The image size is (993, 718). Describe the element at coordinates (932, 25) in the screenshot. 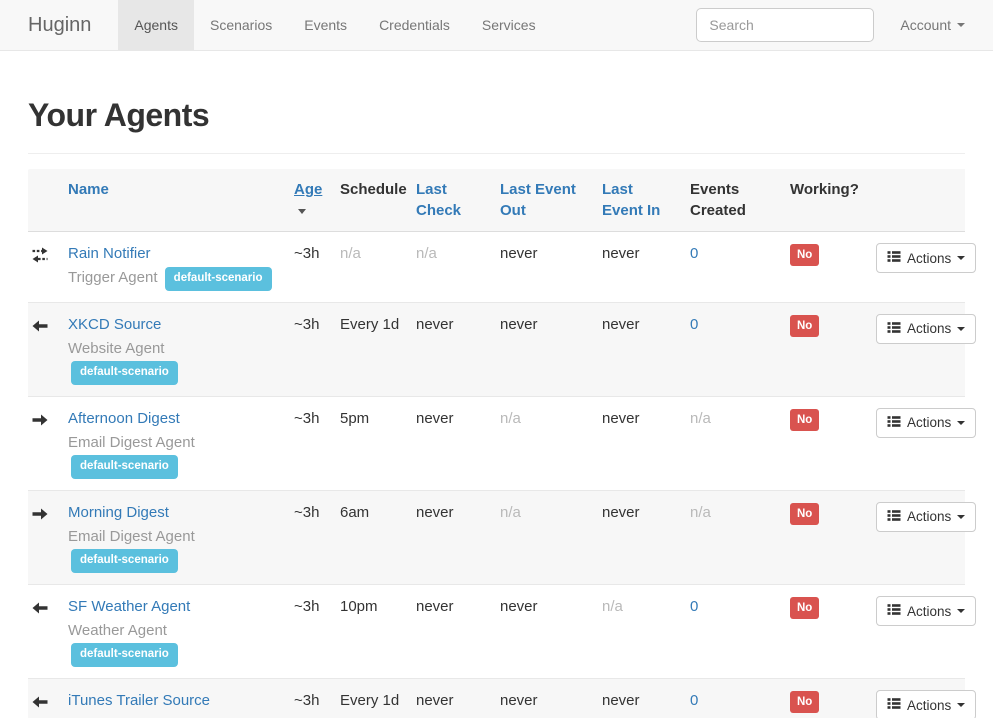

I see `account-dropdown: Account` at that location.